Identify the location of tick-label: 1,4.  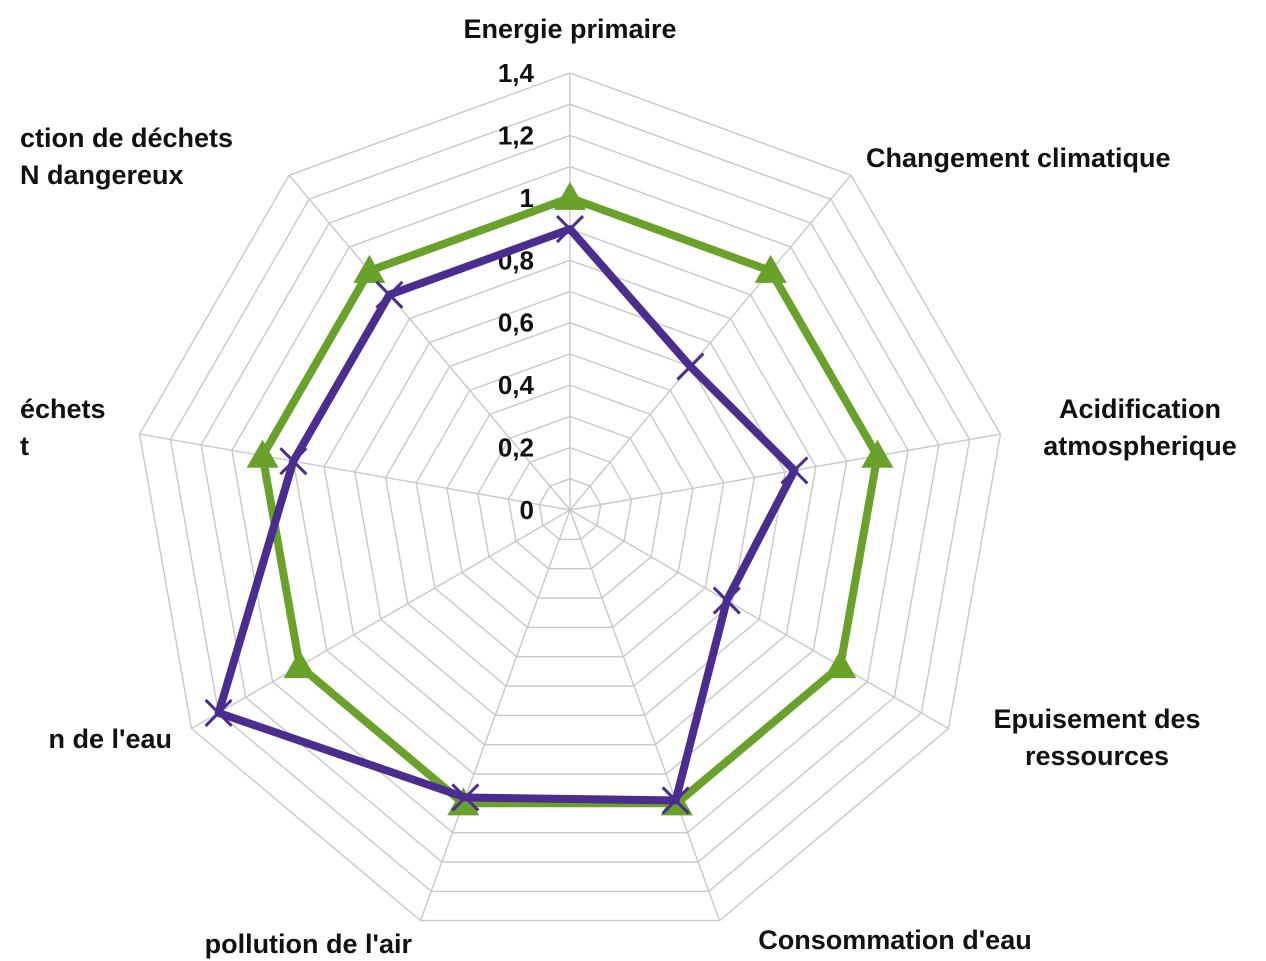
(516, 73).